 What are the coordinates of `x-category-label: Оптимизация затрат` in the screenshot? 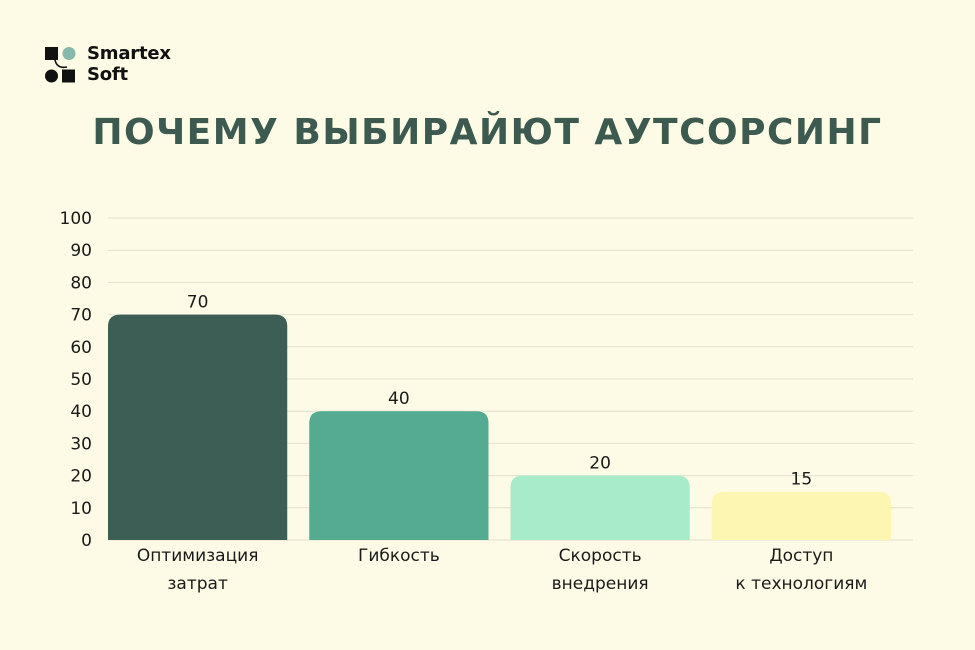 It's located at (198, 570).